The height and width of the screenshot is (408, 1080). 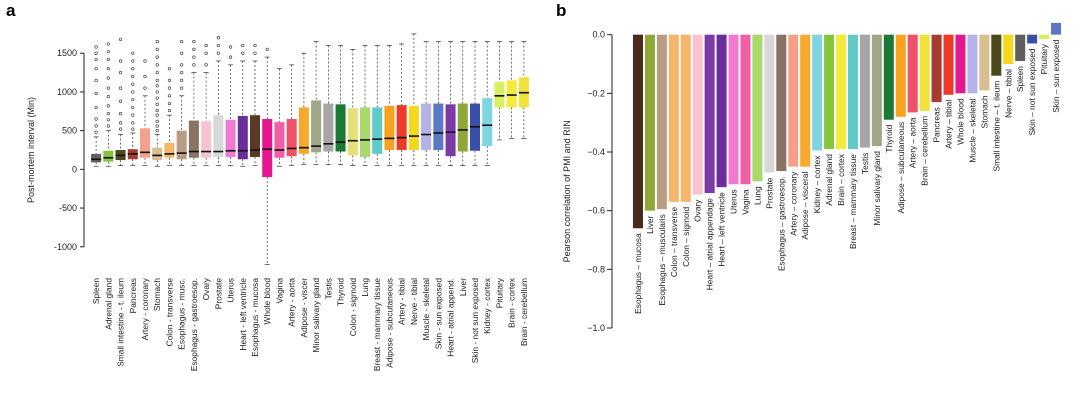 What do you see at coordinates (710, 244) in the screenshot?
I see `panel-b-category-label: Heart – atrial appendage` at bounding box center [710, 244].